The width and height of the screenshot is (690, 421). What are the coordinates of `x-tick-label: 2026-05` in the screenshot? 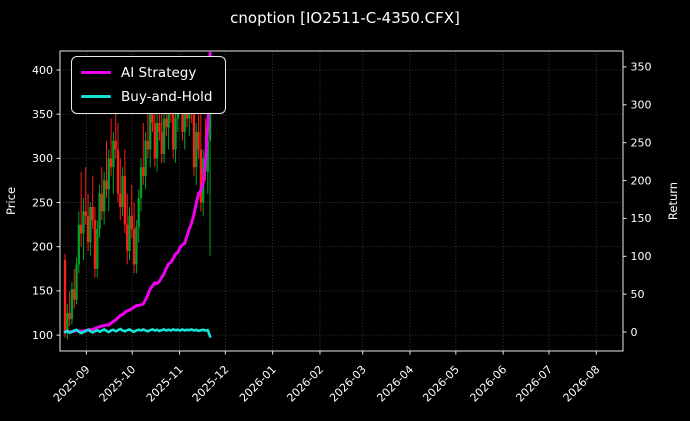 It's located at (441, 384).